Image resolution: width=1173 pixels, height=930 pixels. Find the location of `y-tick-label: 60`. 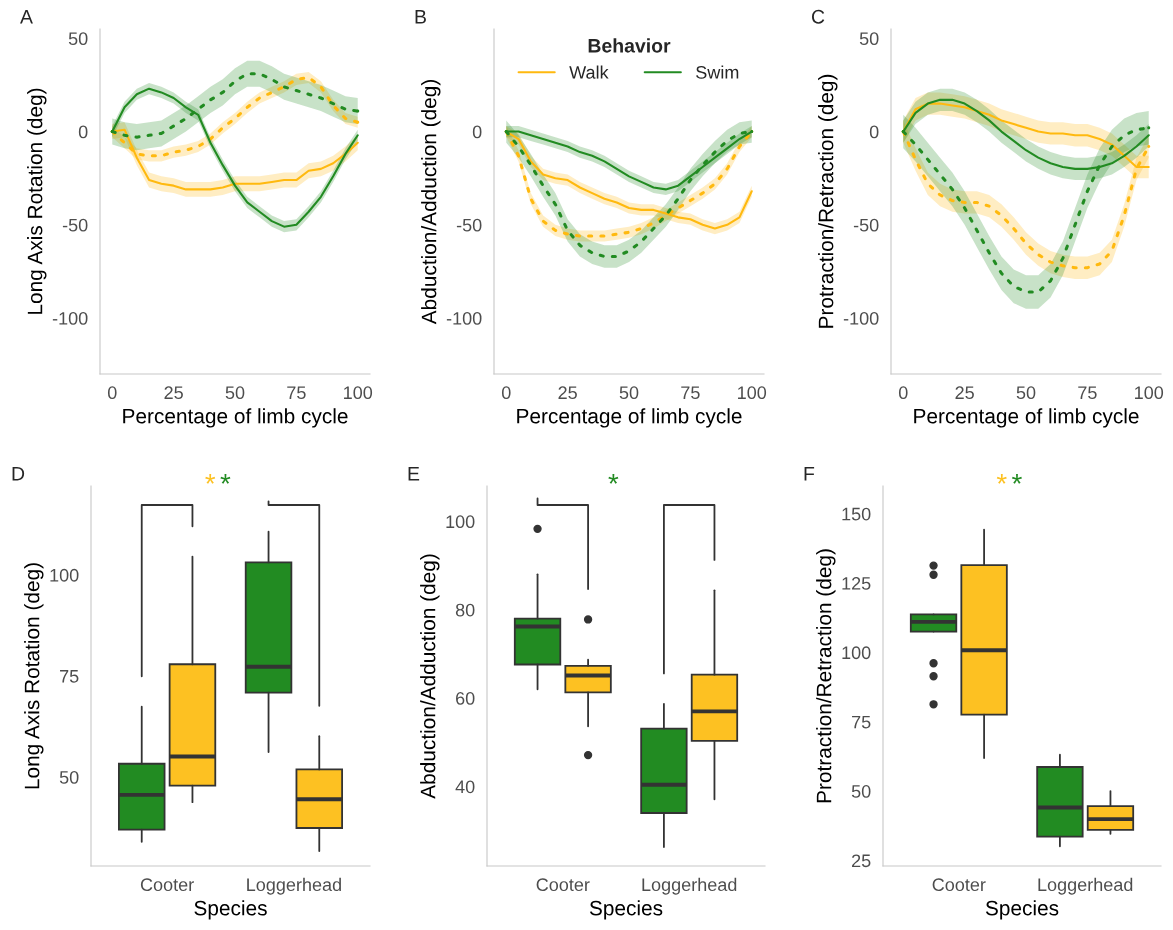

y-tick-label: 60 is located at coordinates (465, 698).